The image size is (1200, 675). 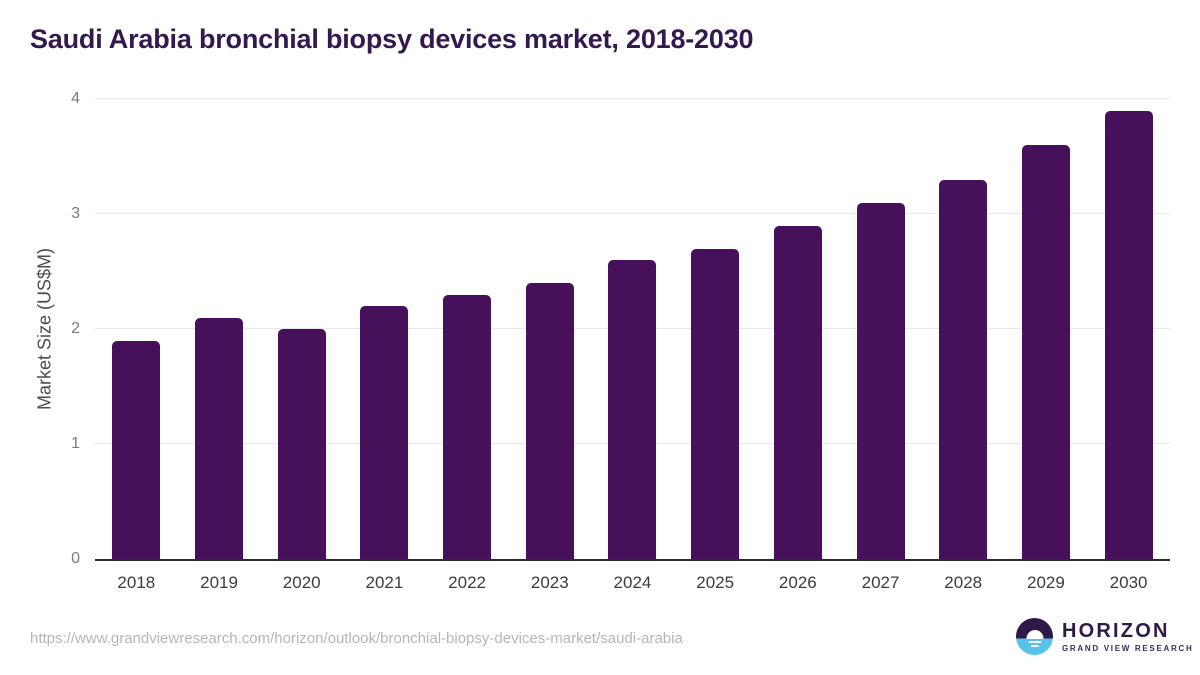 What do you see at coordinates (40, 329) in the screenshot?
I see `y-axis-ticks: 0 1 2 3 4` at bounding box center [40, 329].